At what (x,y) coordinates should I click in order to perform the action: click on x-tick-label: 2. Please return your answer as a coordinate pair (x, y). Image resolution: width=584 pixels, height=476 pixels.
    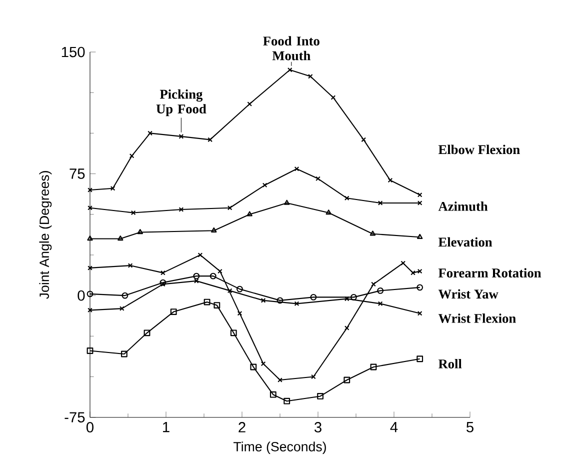
    Looking at the image, I should click on (242, 427).